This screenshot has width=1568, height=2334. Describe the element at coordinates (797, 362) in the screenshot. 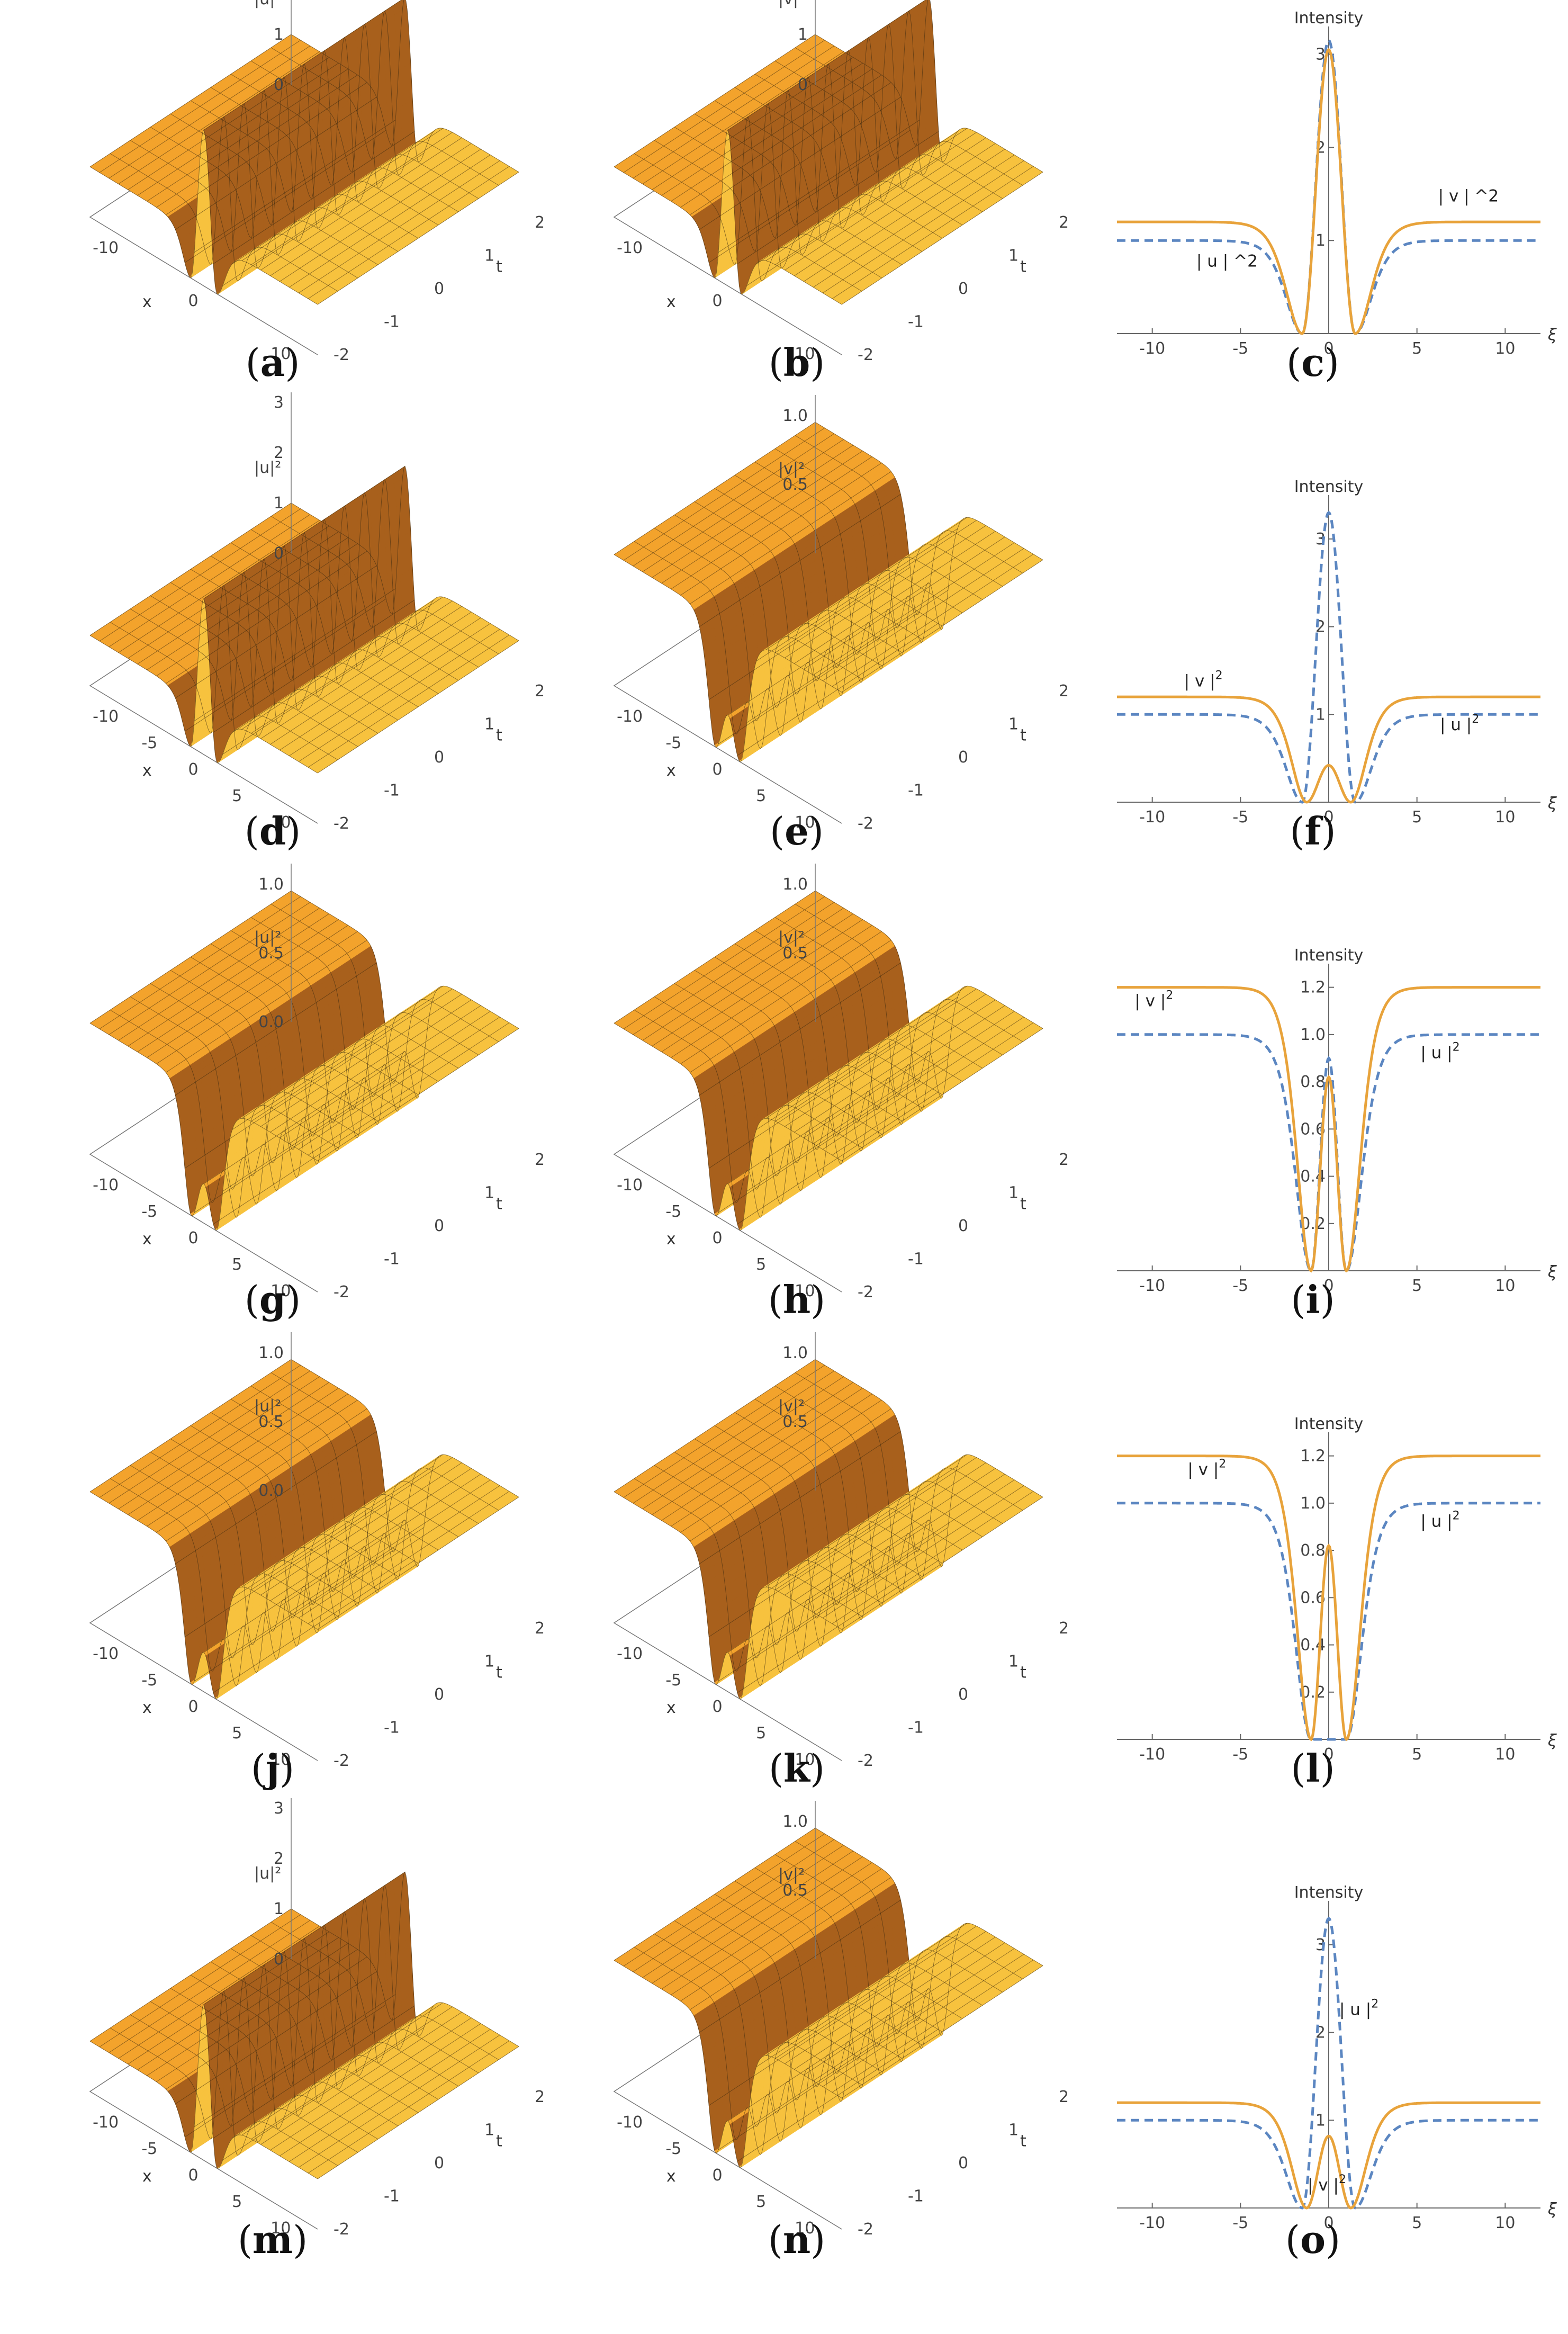

I see `panel-caption-b: (b)` at that location.